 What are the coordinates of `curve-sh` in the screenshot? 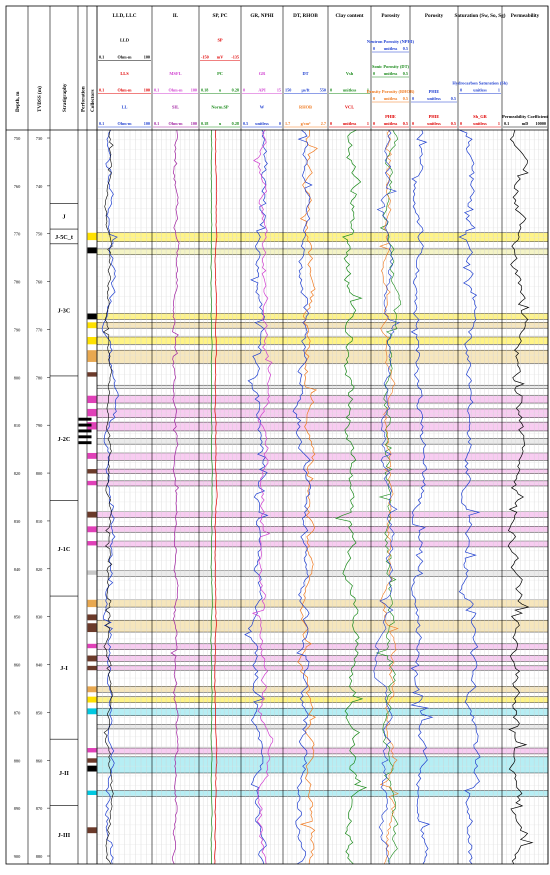 It's located at (469, 497).